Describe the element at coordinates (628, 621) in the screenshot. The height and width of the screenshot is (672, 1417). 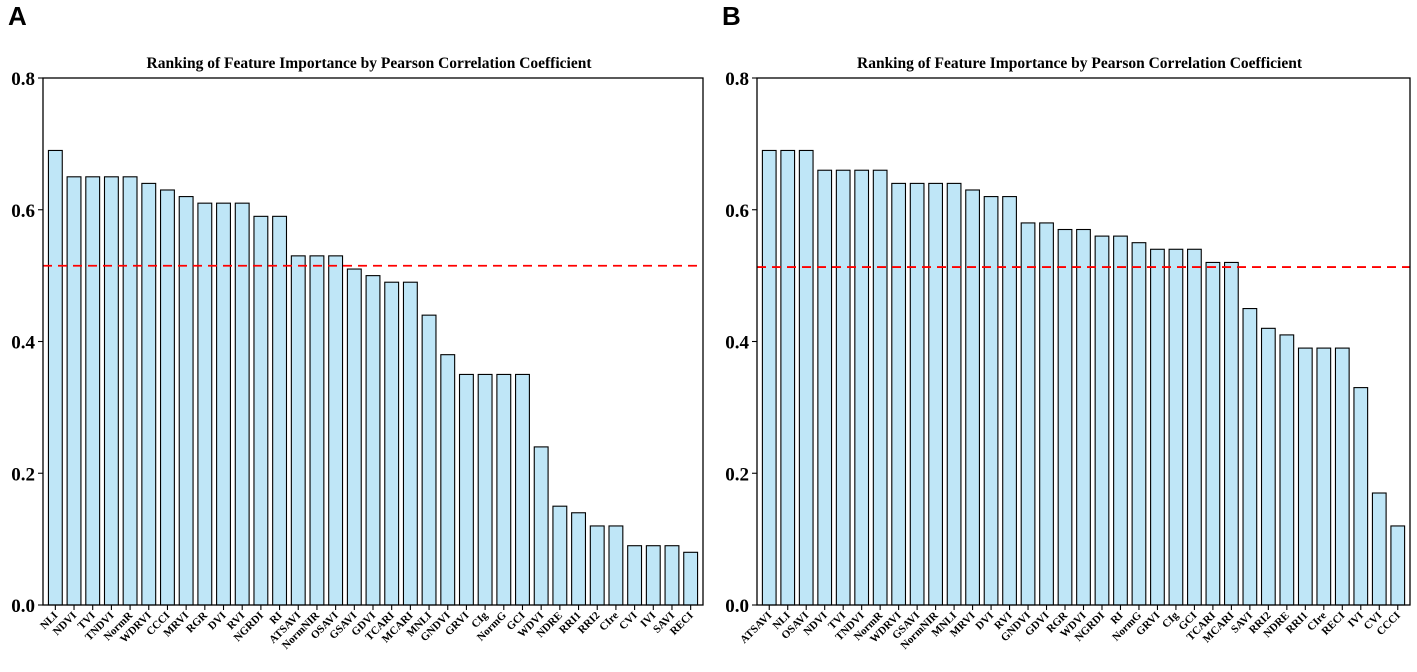
I see `x-tick-label: CVI` at that location.